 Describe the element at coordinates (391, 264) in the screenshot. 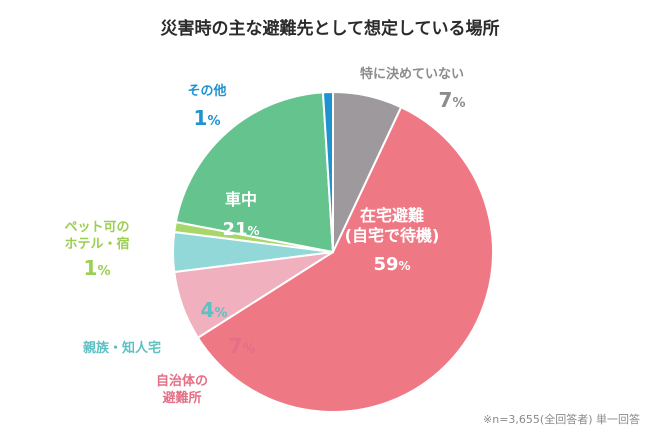

I see `percent-home-evacuation: 59%` at that location.